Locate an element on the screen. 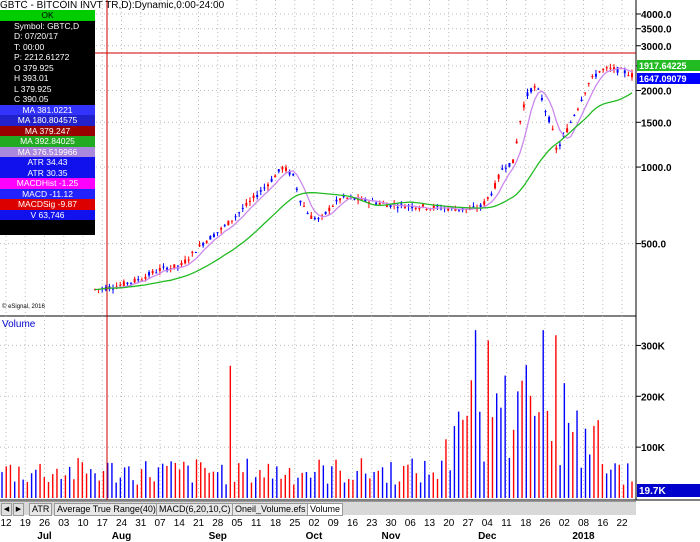 The width and height of the screenshot is (700, 542). scroll-right-icon: ▶ is located at coordinates (18, 509).